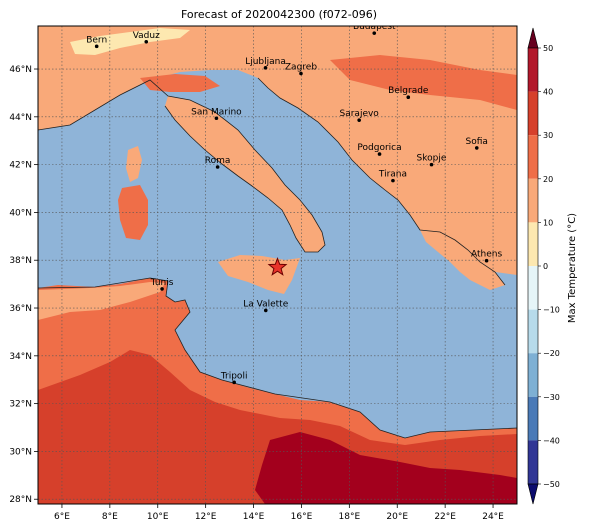  Describe the element at coordinates (551, 353) in the screenshot. I see `colorbar-tick-label: −20` at that location.